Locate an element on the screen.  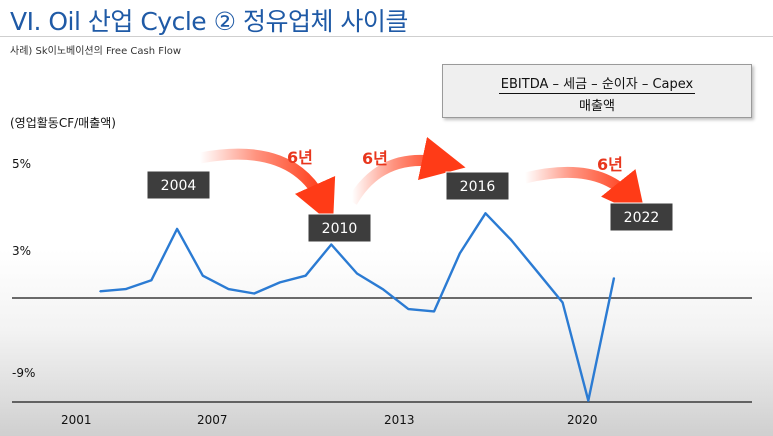
formula-denominator: 매출액 is located at coordinates (597, 106).